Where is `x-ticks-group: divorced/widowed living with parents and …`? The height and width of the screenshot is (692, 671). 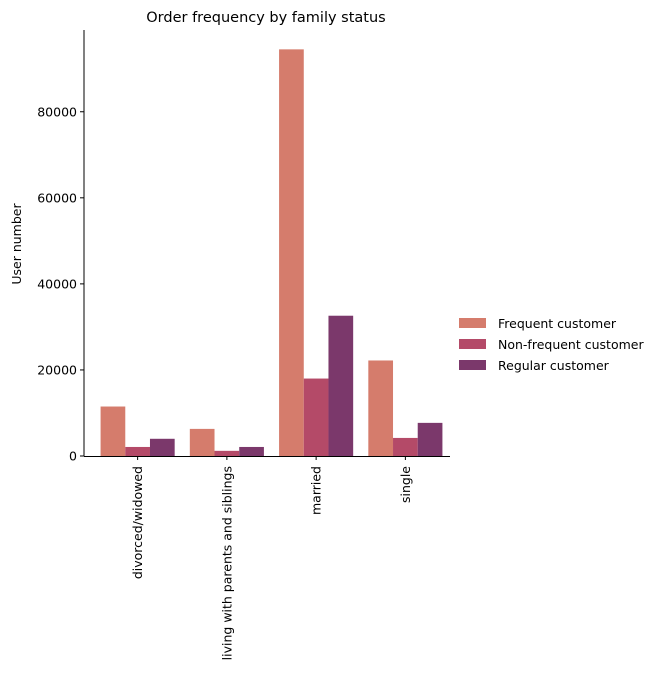 x-ticks-group: divorced/widowed living with parents and … is located at coordinates (271, 558).